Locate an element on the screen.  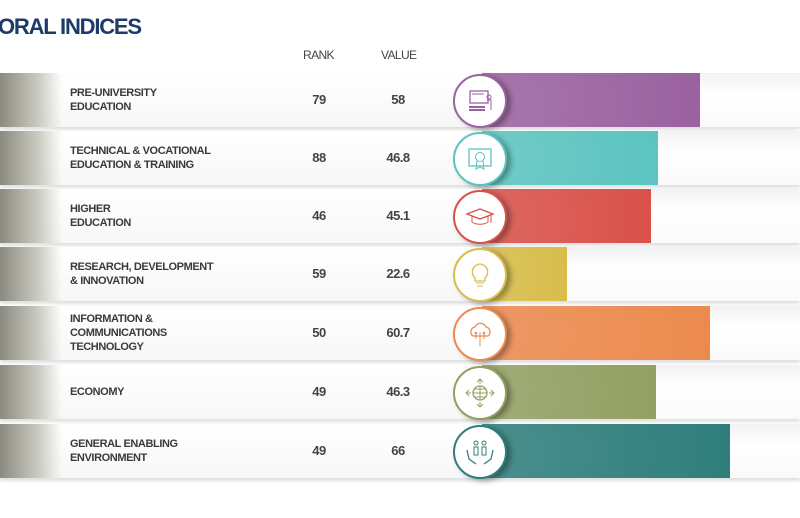
row-value: 60.7 is located at coordinates (398, 332).